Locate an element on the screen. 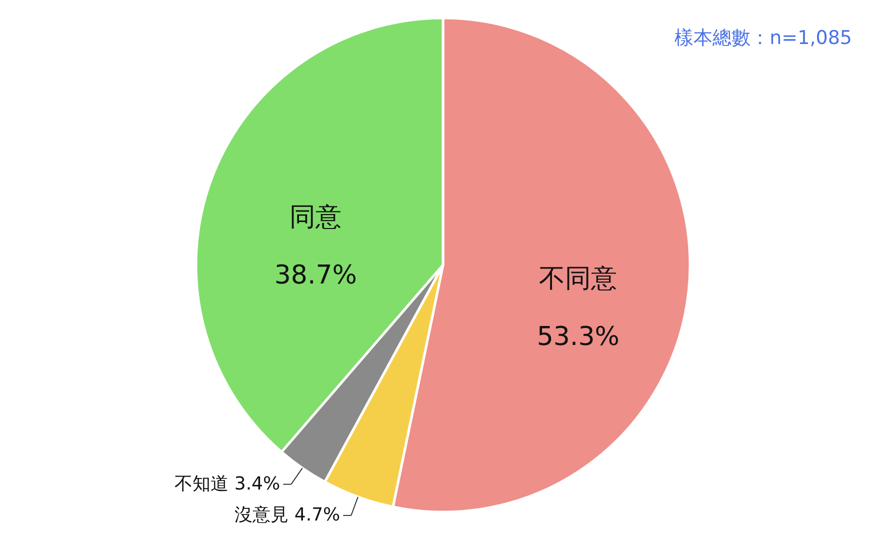 The width and height of the screenshot is (885, 555). slice-label: 不同意 is located at coordinates (578, 279).